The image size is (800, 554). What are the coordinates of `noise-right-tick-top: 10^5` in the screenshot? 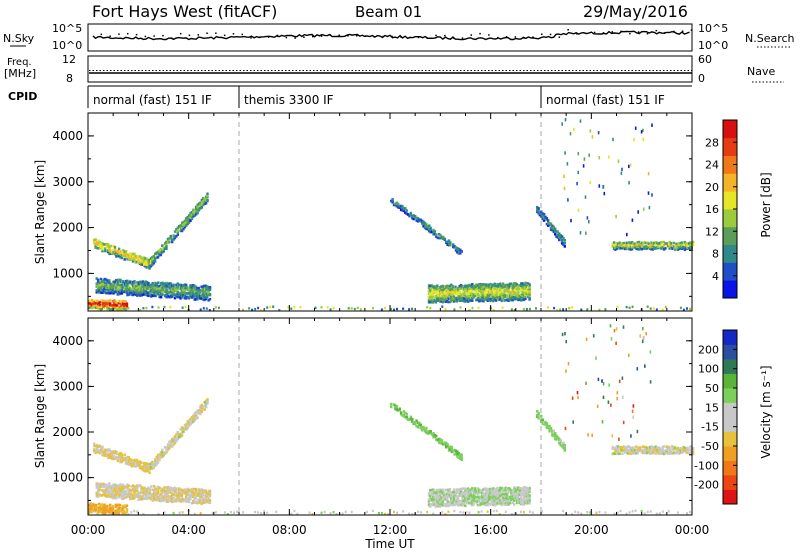 It's located at (713, 28).